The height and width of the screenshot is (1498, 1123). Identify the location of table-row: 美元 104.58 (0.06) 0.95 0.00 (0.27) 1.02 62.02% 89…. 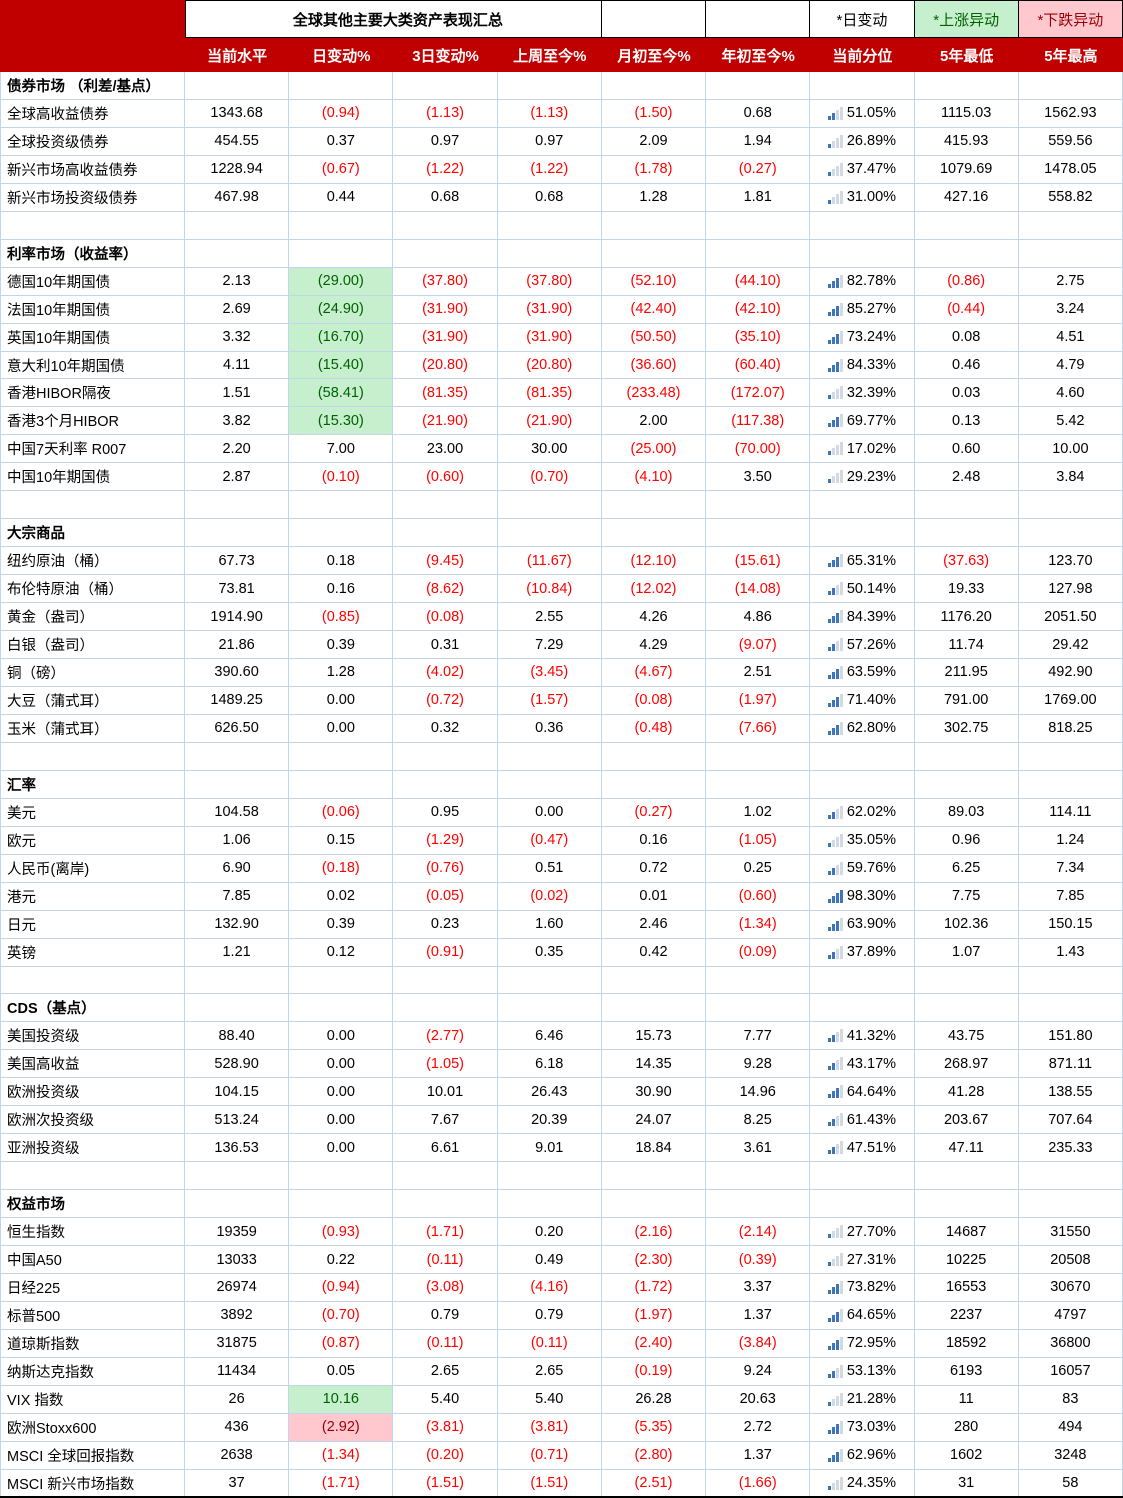
(561, 812).